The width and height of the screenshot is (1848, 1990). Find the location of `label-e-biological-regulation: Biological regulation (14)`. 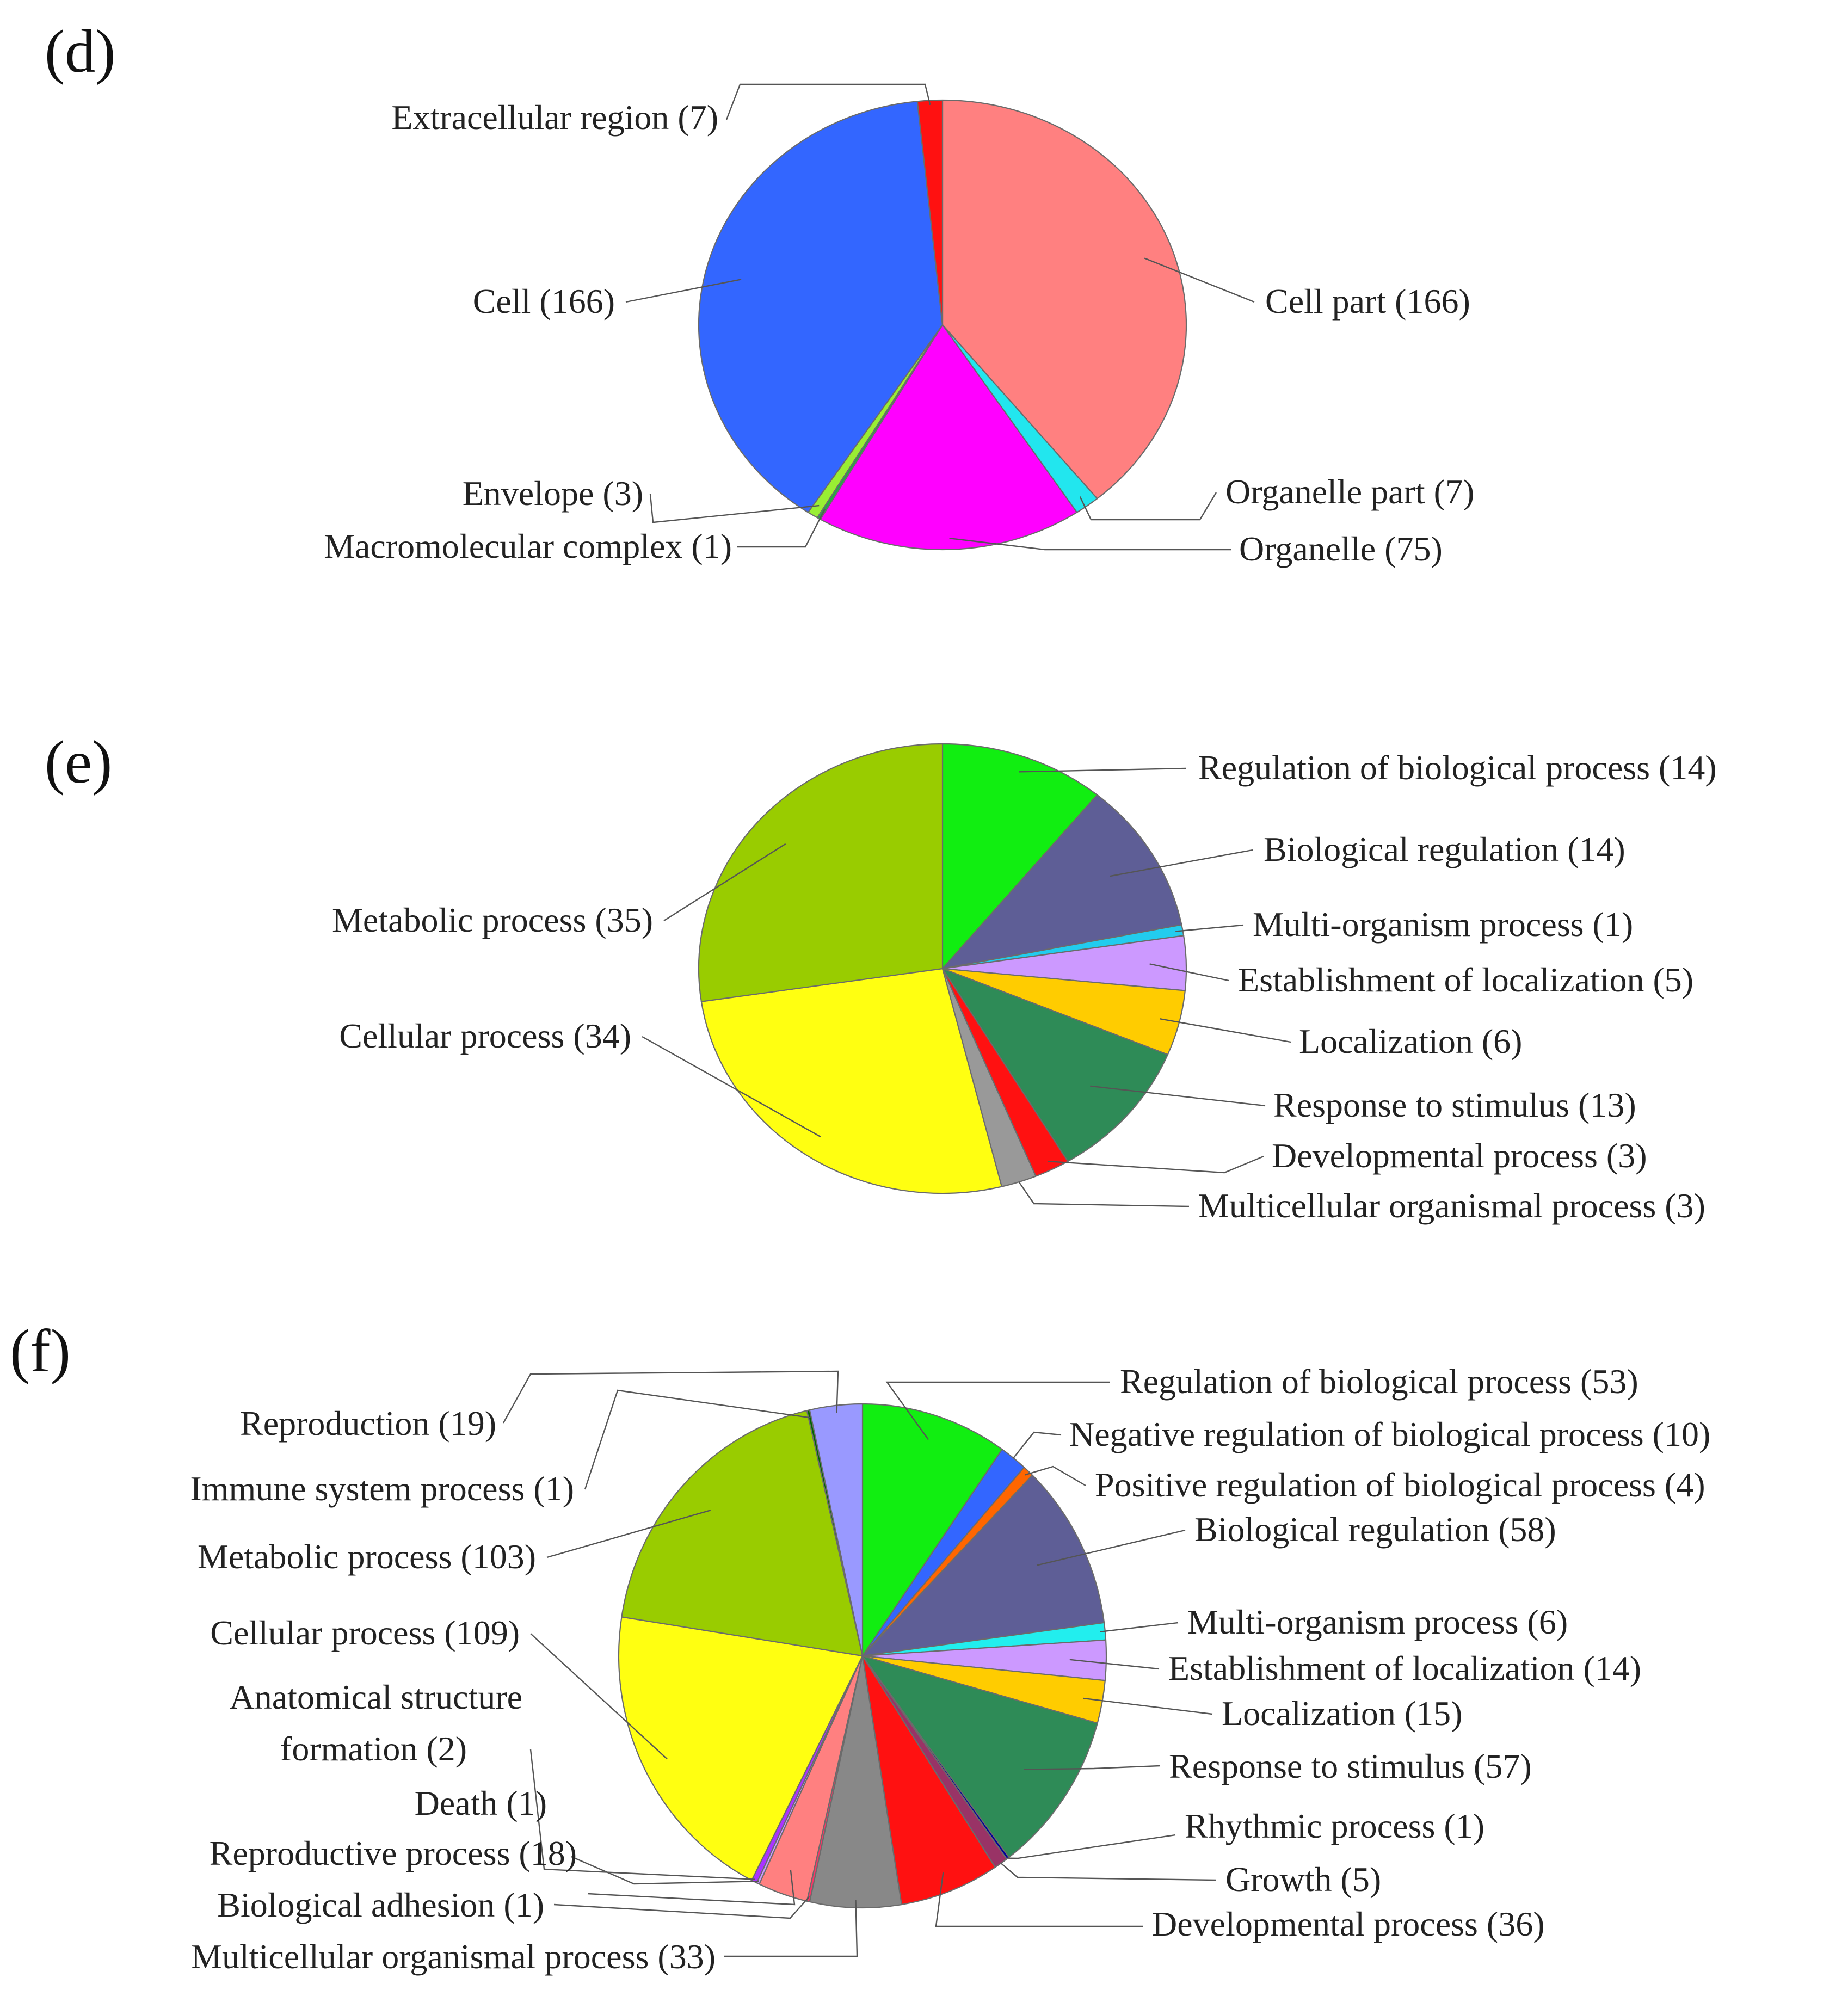

label-e-biological-regulation: Biological regulation (14) is located at coordinates (1444, 849).